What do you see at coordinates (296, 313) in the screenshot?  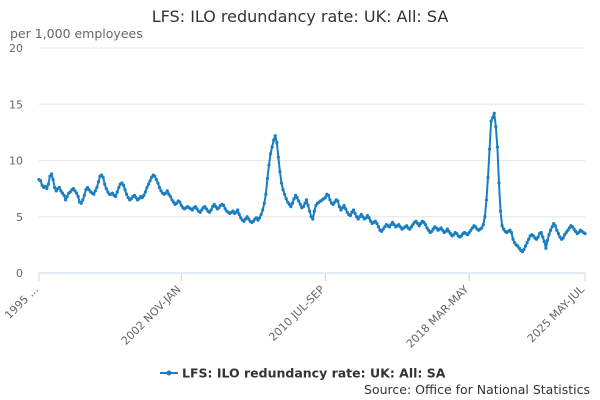 I see `x-tick-label: 2010 JUL-SEP` at bounding box center [296, 313].